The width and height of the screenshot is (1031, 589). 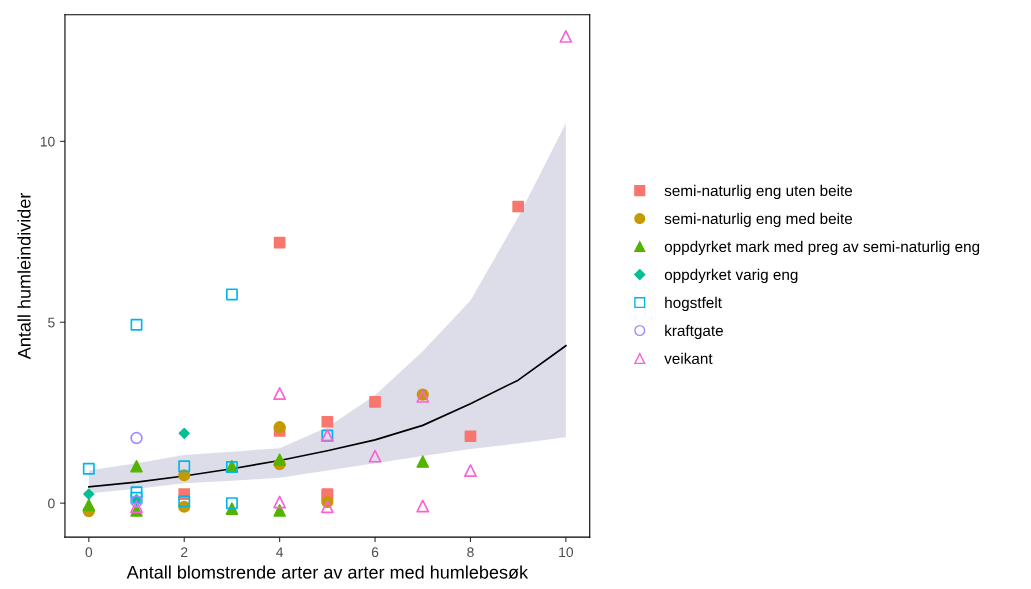 I want to click on legend-label: kraftgate, so click(x=694, y=332).